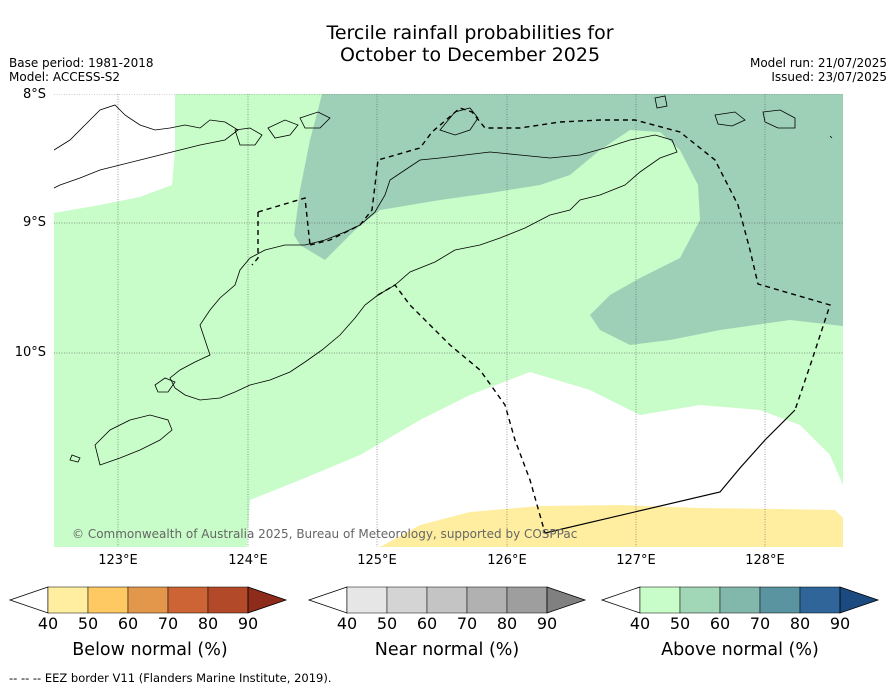  What do you see at coordinates (347, 623) in the screenshot?
I see `colorbar-1-tick: 40` at bounding box center [347, 623].